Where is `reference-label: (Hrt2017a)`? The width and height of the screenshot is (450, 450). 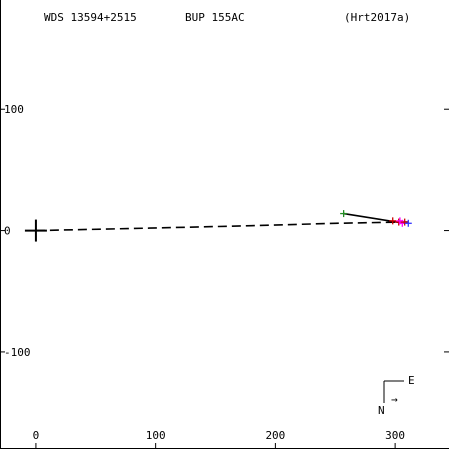
reference-label: (Hrt2017a) is located at coordinates (377, 17).